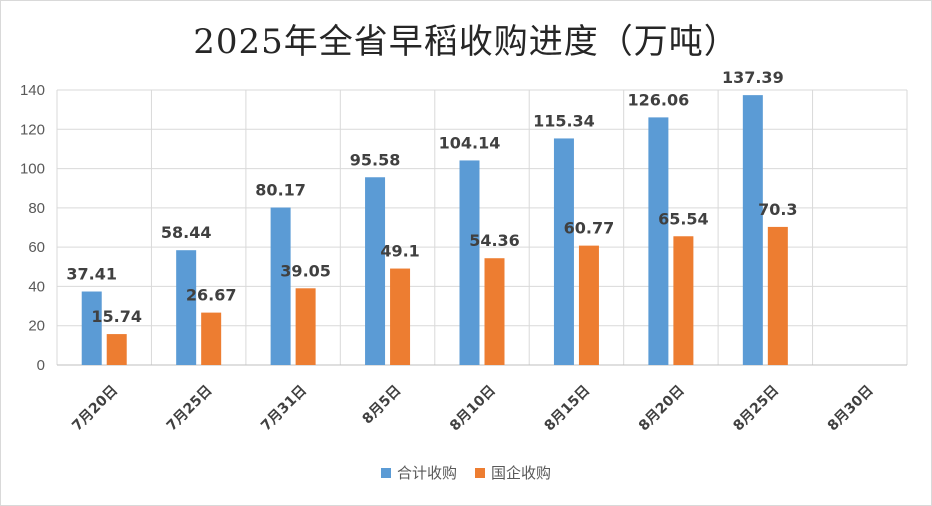  I want to click on data-label: 37.41, so click(91, 274).